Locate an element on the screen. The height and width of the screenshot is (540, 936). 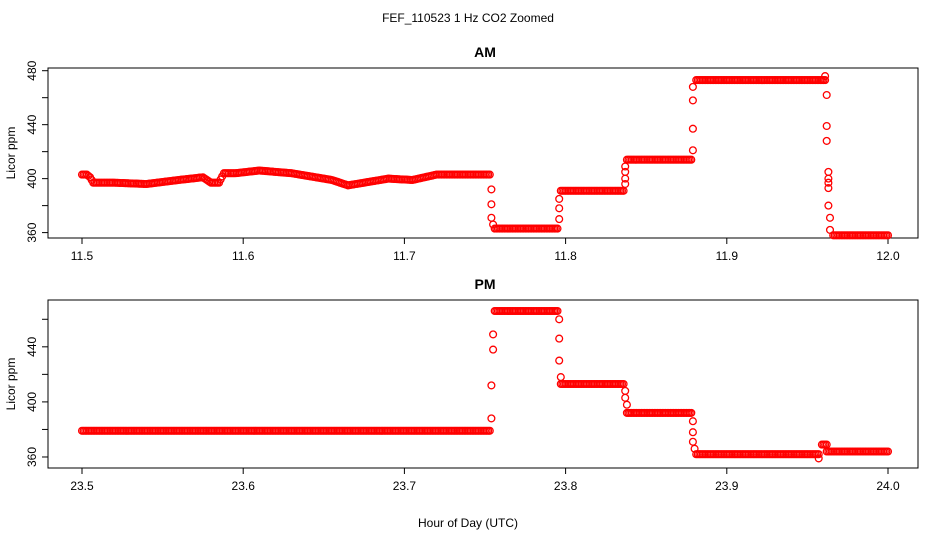
x-tick-label: 23.8 is located at coordinates (566, 486).